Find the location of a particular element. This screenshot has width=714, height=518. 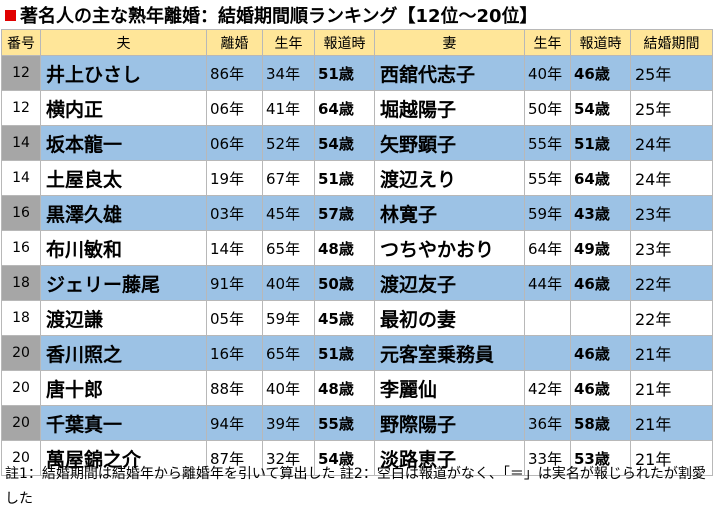

wife-cell: 淡路恵子 is located at coordinates (449, 458).